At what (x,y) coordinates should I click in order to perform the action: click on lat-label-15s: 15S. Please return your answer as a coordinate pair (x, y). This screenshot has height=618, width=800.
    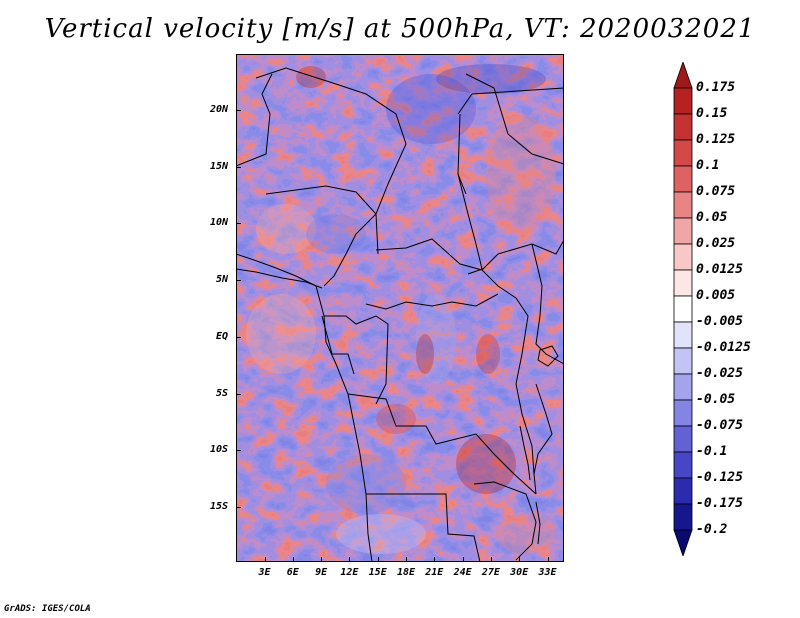
    Looking at the image, I should click on (218, 506).